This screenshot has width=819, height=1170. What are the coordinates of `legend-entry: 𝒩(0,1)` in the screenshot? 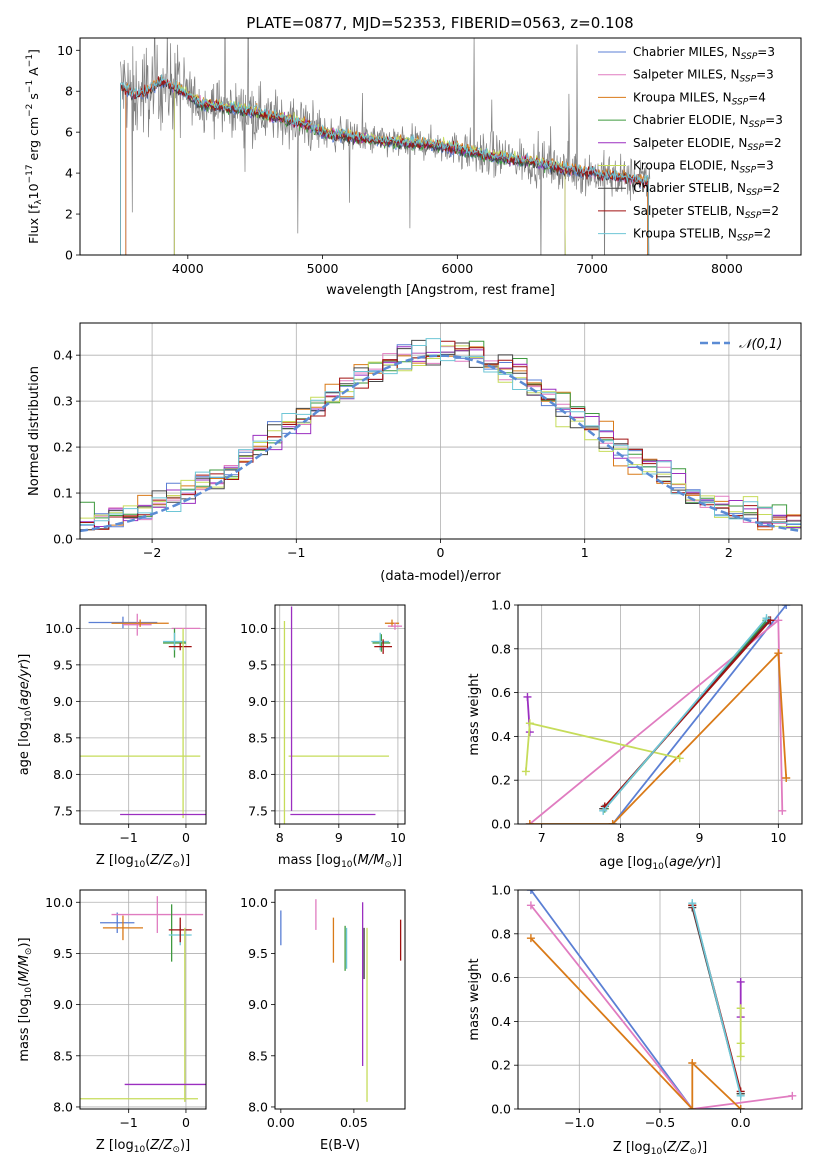 It's located at (760, 344).